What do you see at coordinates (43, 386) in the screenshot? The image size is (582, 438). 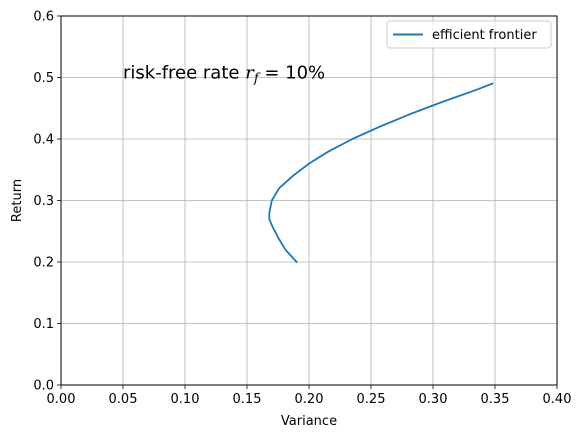 I see `y-tick-label: 0.0` at bounding box center [43, 386].